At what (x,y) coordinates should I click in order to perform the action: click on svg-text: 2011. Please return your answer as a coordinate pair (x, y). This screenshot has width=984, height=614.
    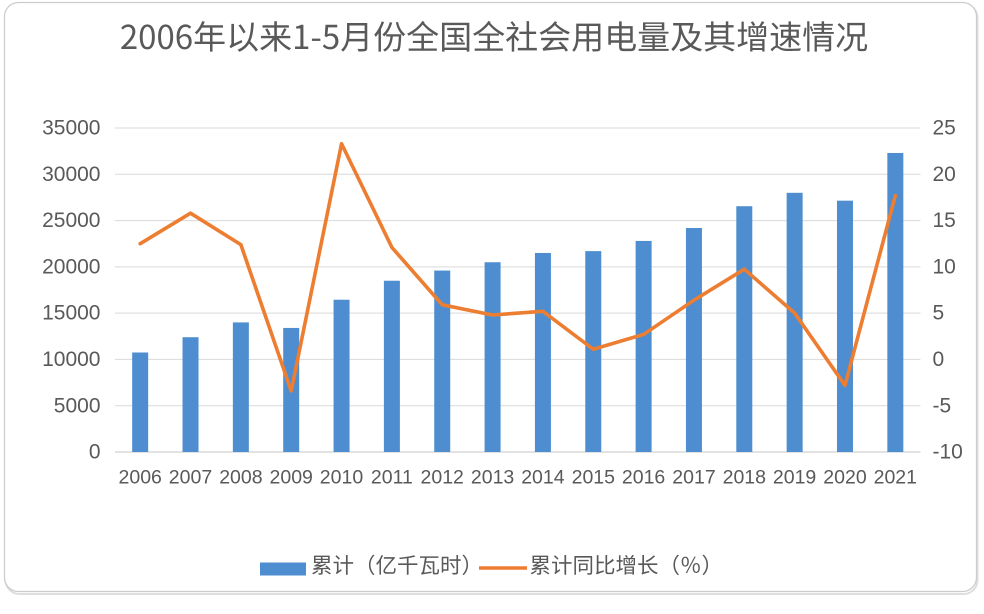
    Looking at the image, I should click on (392, 478).